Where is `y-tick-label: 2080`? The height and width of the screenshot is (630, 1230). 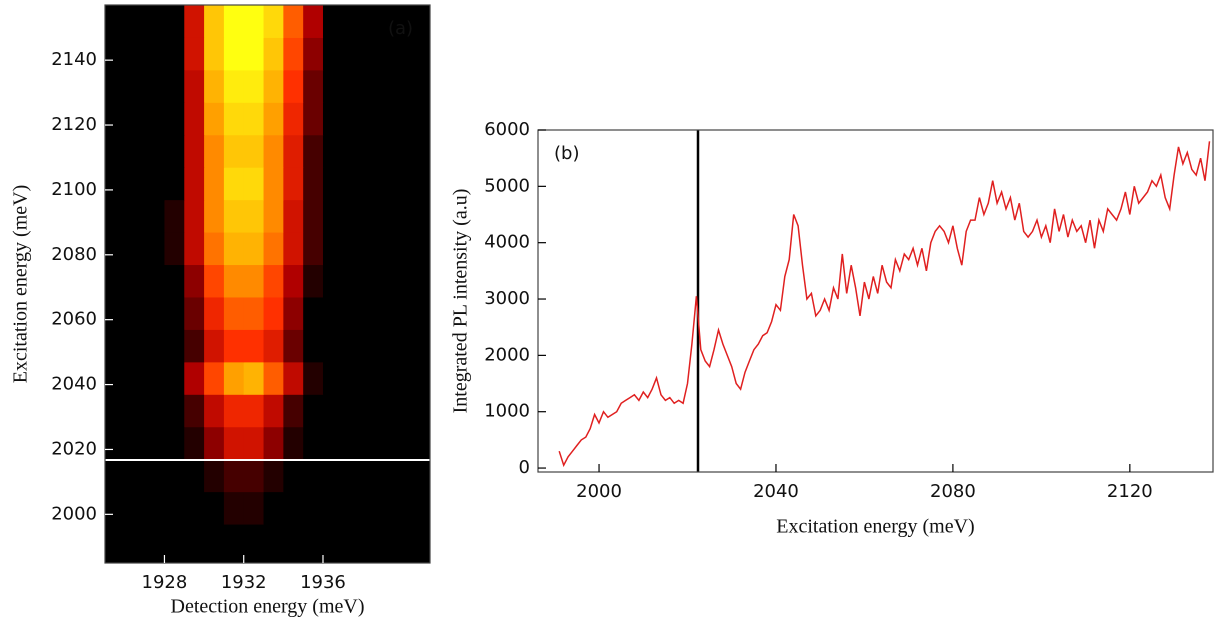 y-tick-label: 2080 is located at coordinates (74, 254).